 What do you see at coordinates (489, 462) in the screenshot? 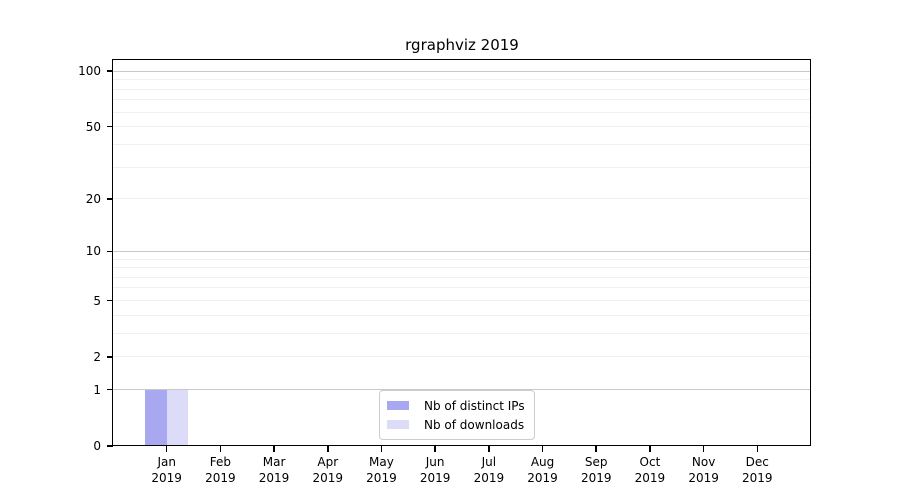
I see `x-label-month: Jul` at bounding box center [489, 462].